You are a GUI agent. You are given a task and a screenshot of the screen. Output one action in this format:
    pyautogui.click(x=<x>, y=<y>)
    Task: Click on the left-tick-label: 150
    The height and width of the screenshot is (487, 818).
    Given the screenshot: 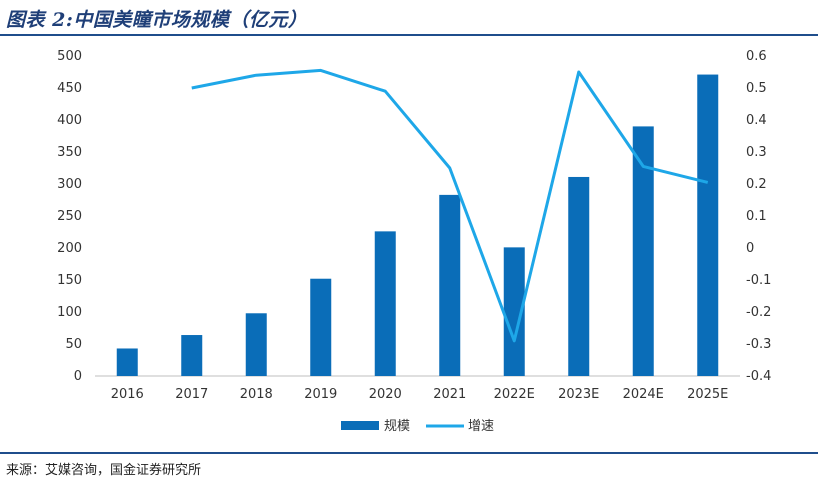 What is the action you would take?
    pyautogui.click(x=69, y=280)
    